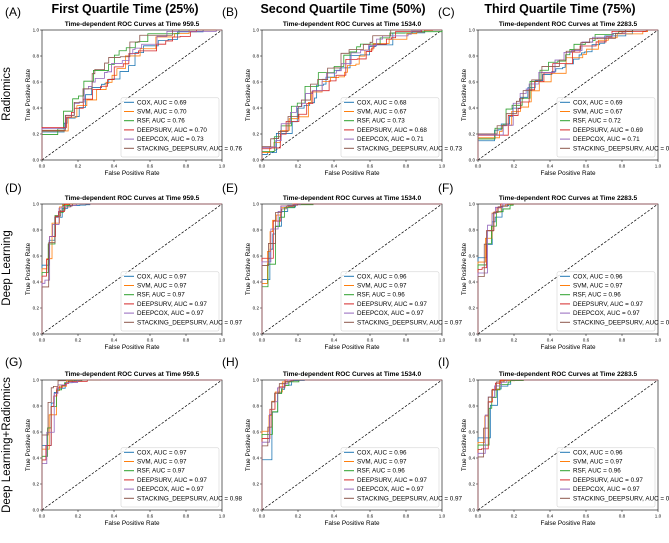 This screenshot has height=543, width=669. Describe the element at coordinates (13, 12) in the screenshot. I see `panel-letter: (A)` at that location.